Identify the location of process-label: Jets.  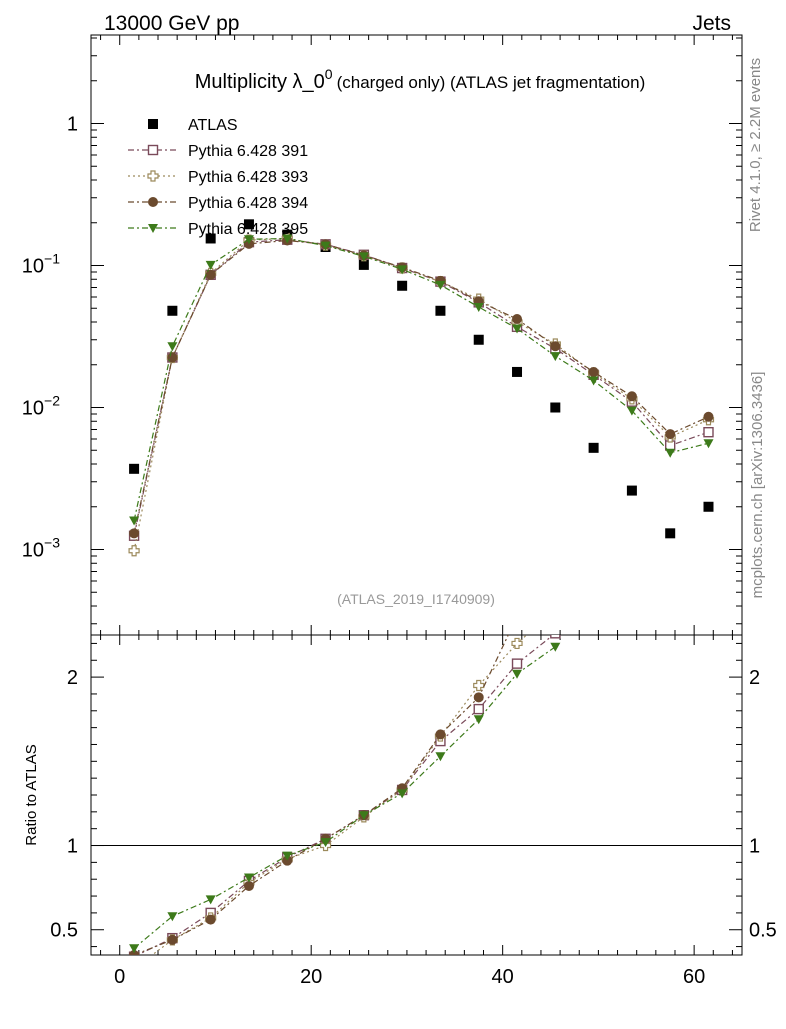
(711, 23).